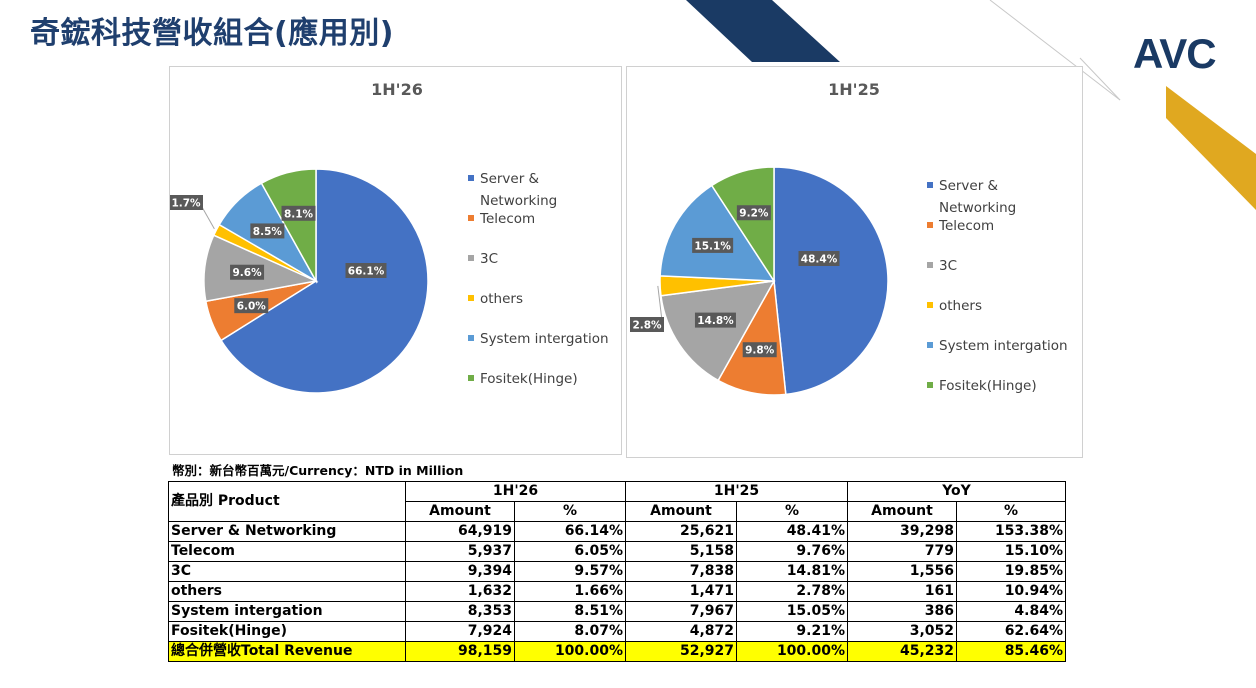 This screenshot has height=688, width=1256. I want to click on leader-line, so click(208, 218).